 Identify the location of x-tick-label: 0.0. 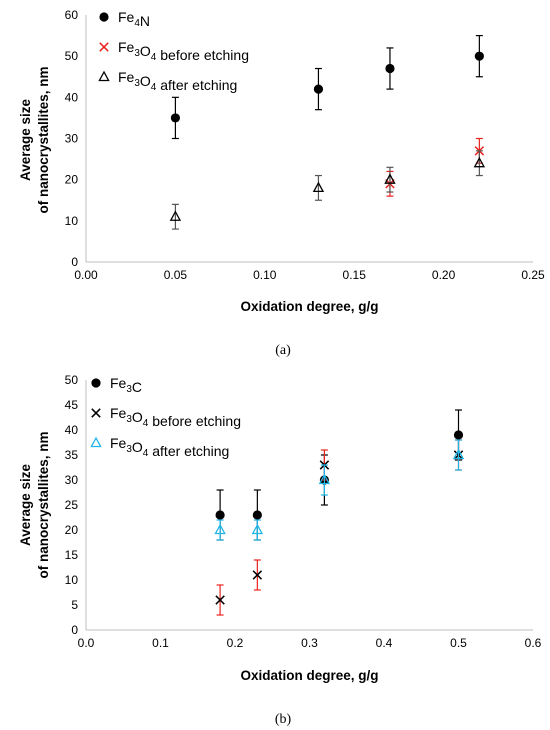
(86, 643).